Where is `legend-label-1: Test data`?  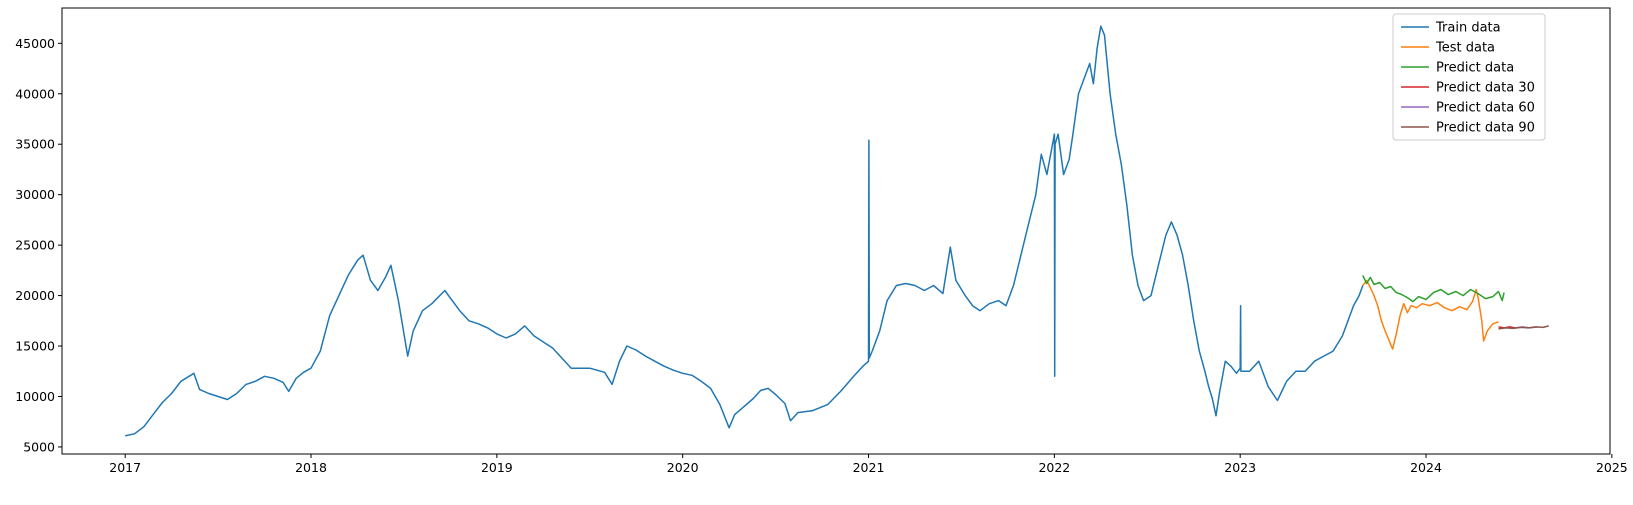
legend-label-1: Test data is located at coordinates (1465, 48).